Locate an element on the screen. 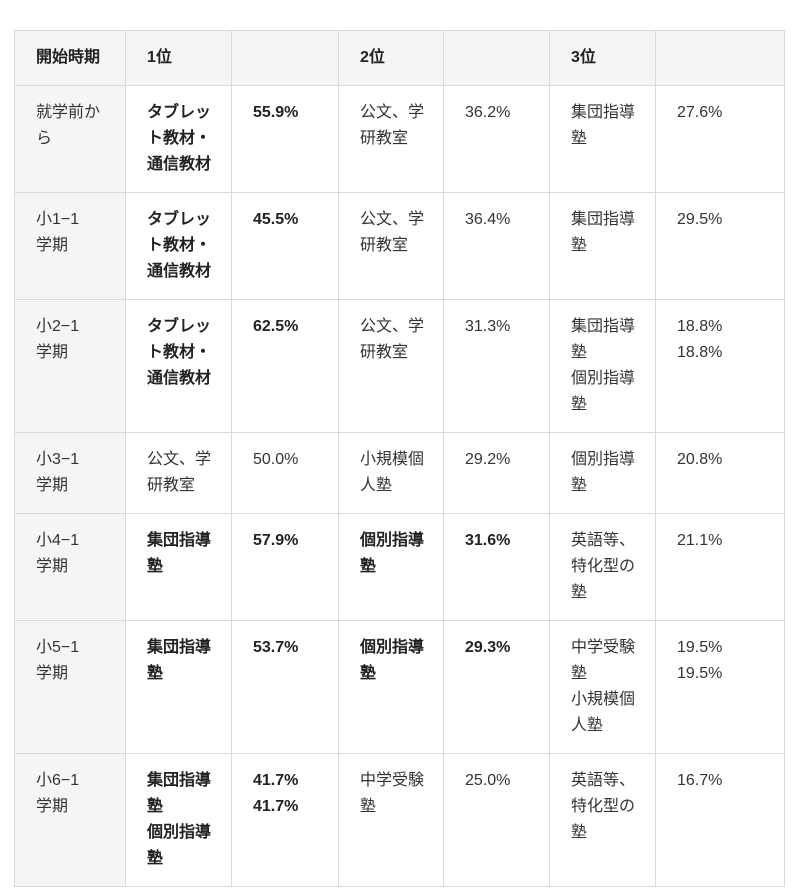 The image size is (800, 893). rank3-pct-cell: 20.8% is located at coordinates (720, 473).